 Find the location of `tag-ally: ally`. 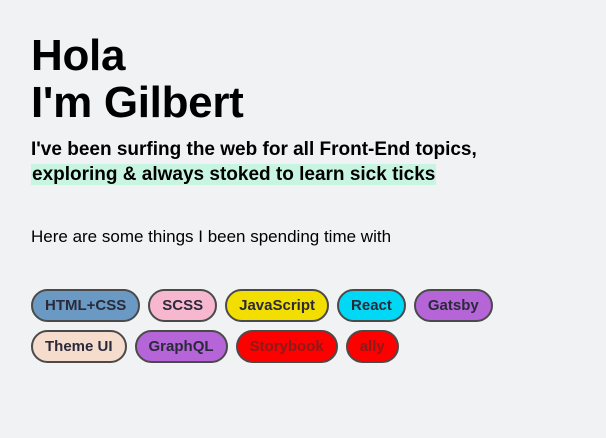

tag-ally: ally is located at coordinates (372, 346).